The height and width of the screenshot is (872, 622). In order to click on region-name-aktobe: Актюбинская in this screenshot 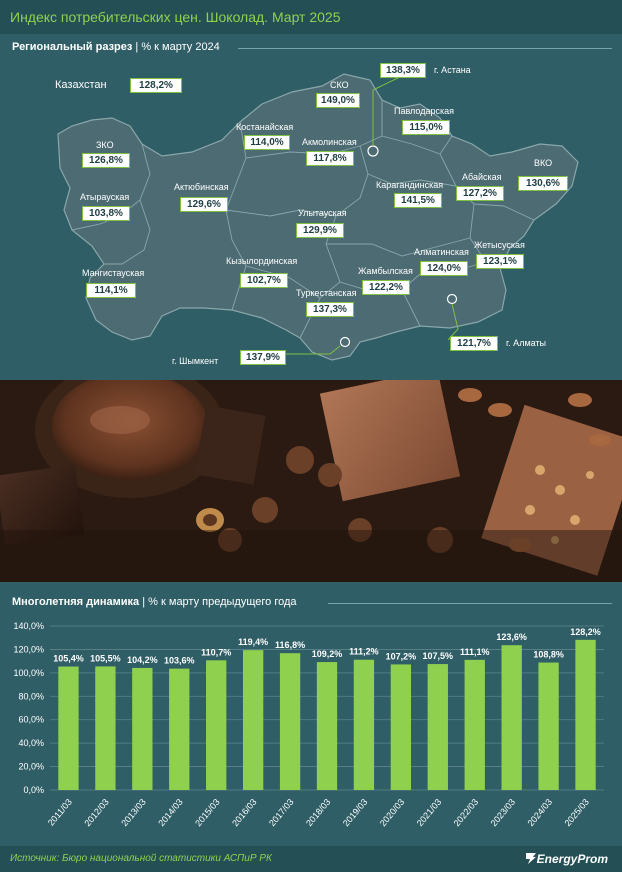, I will do `click(201, 187)`.